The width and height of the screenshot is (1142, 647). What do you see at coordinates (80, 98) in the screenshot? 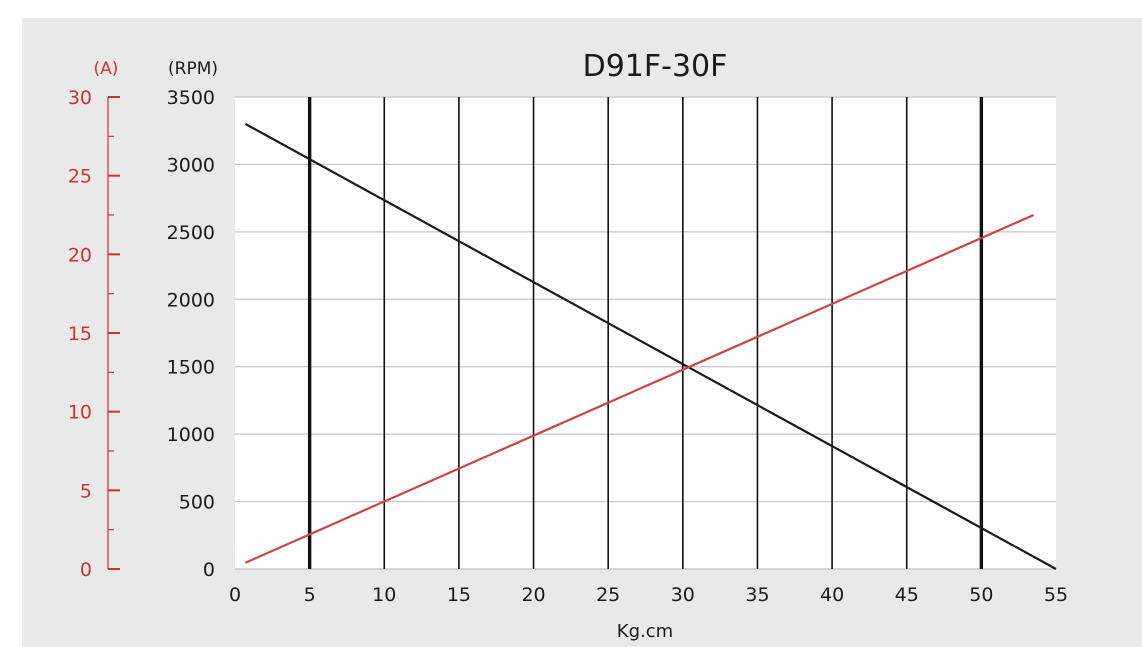
I see `current-tick-label: 30` at bounding box center [80, 98].